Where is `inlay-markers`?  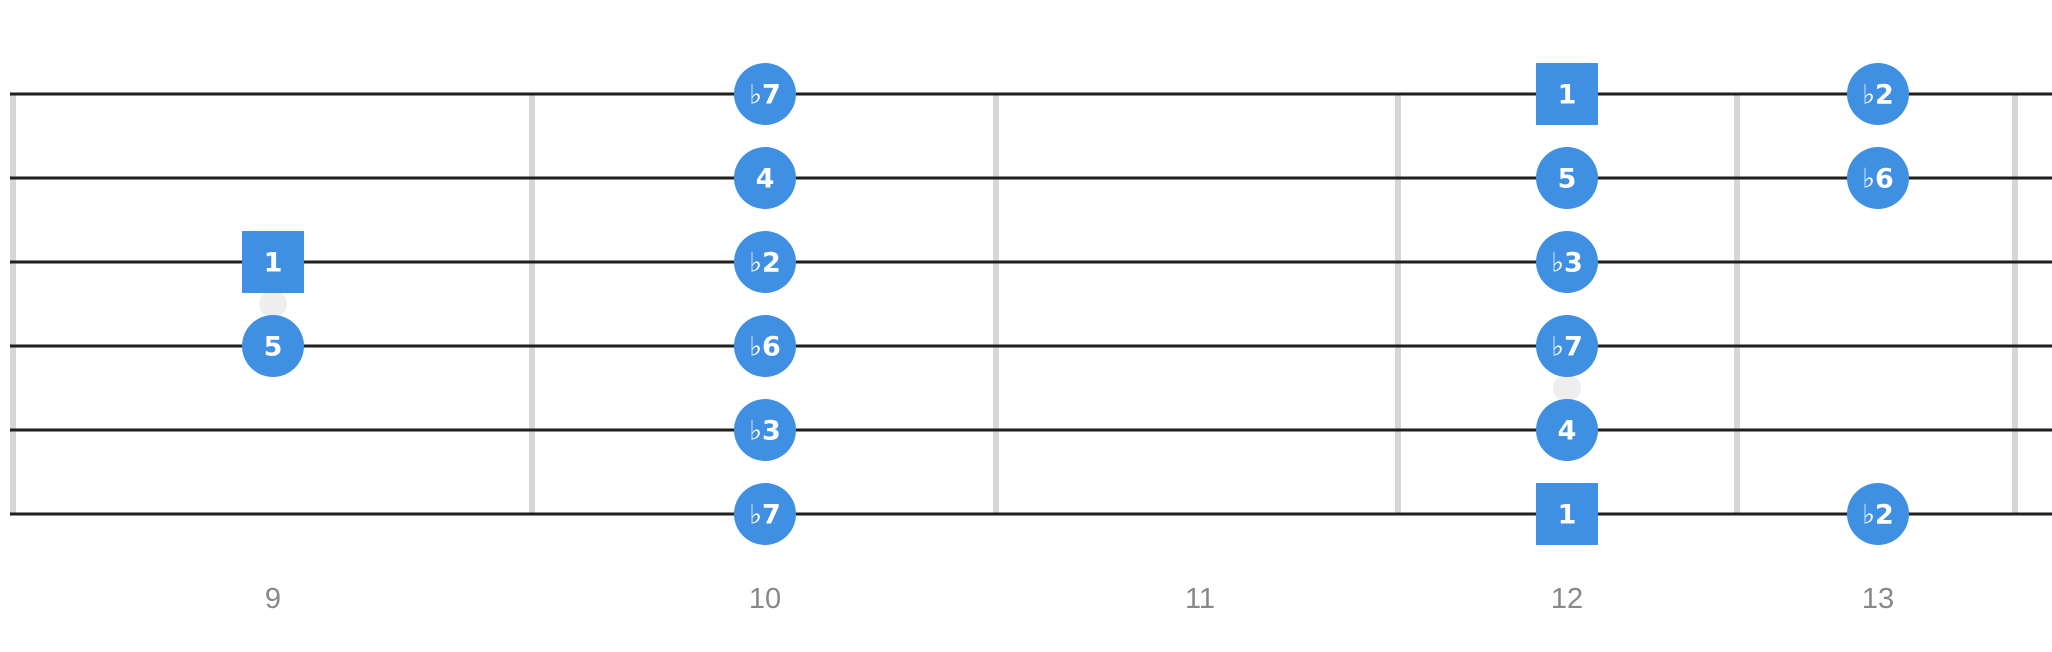
inlay-markers is located at coordinates (920, 346).